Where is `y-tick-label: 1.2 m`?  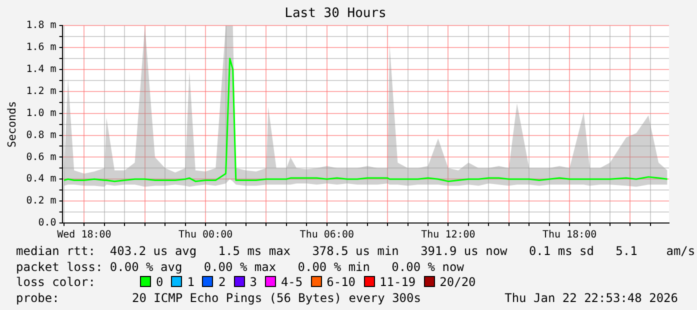 y-tick-label: 1.2 m is located at coordinates (41, 91).